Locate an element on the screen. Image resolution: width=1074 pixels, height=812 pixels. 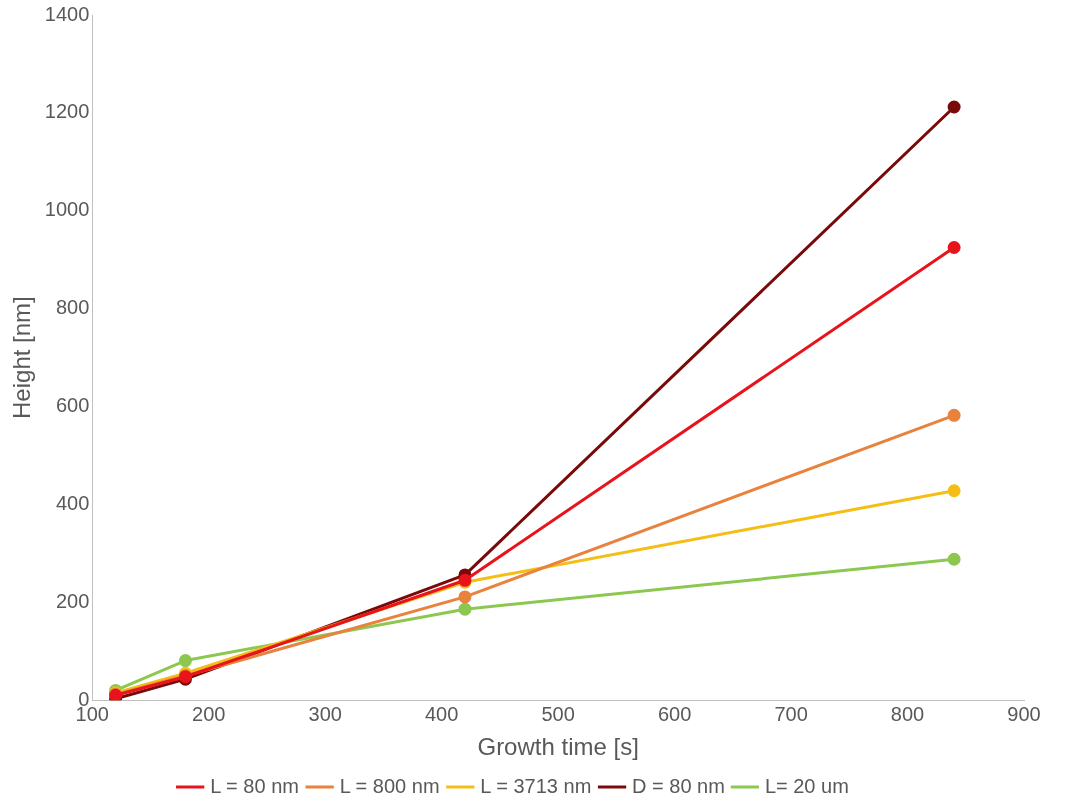
x-tick-label: 200 is located at coordinates (209, 713).